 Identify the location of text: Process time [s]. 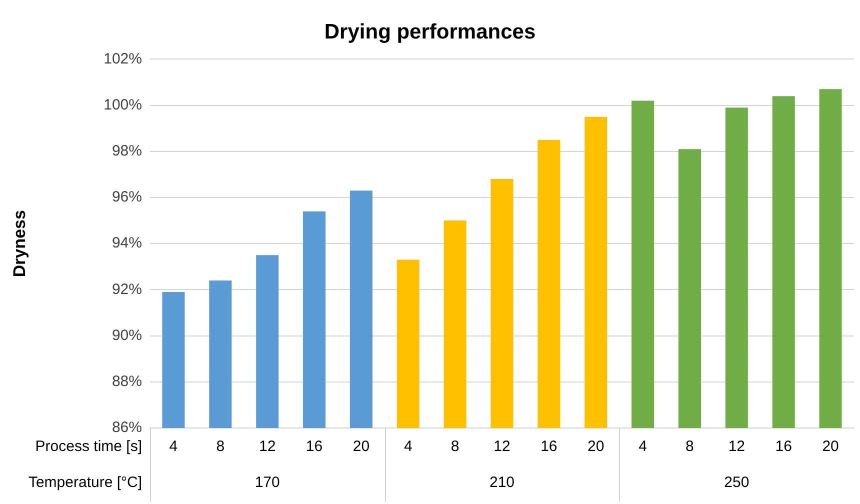
(88, 447).